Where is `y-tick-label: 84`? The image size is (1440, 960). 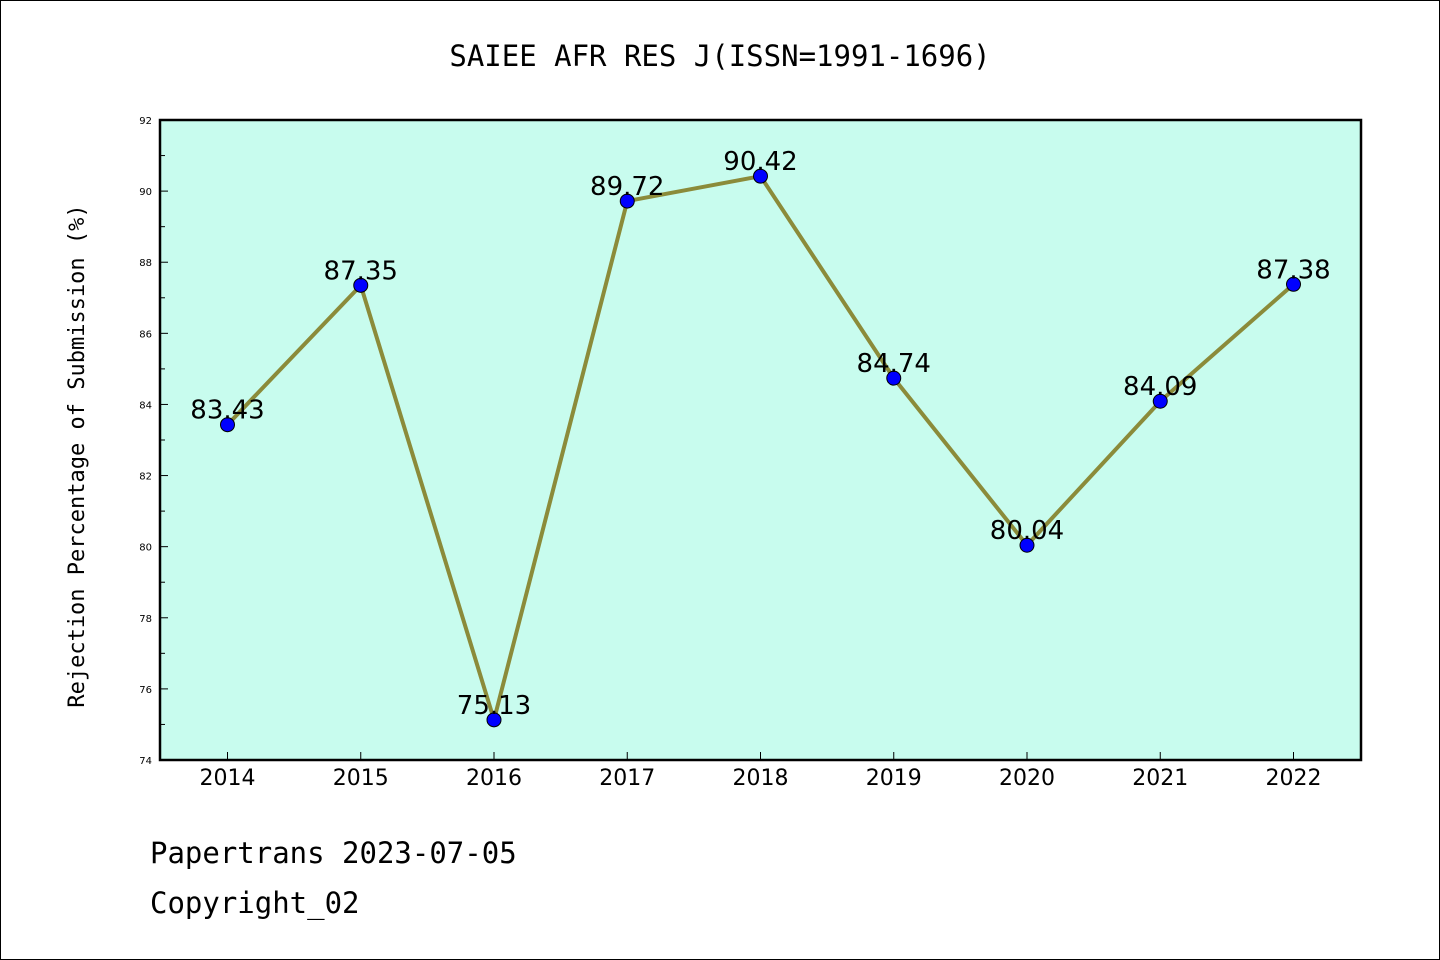
y-tick-label: 84 is located at coordinates (145, 405).